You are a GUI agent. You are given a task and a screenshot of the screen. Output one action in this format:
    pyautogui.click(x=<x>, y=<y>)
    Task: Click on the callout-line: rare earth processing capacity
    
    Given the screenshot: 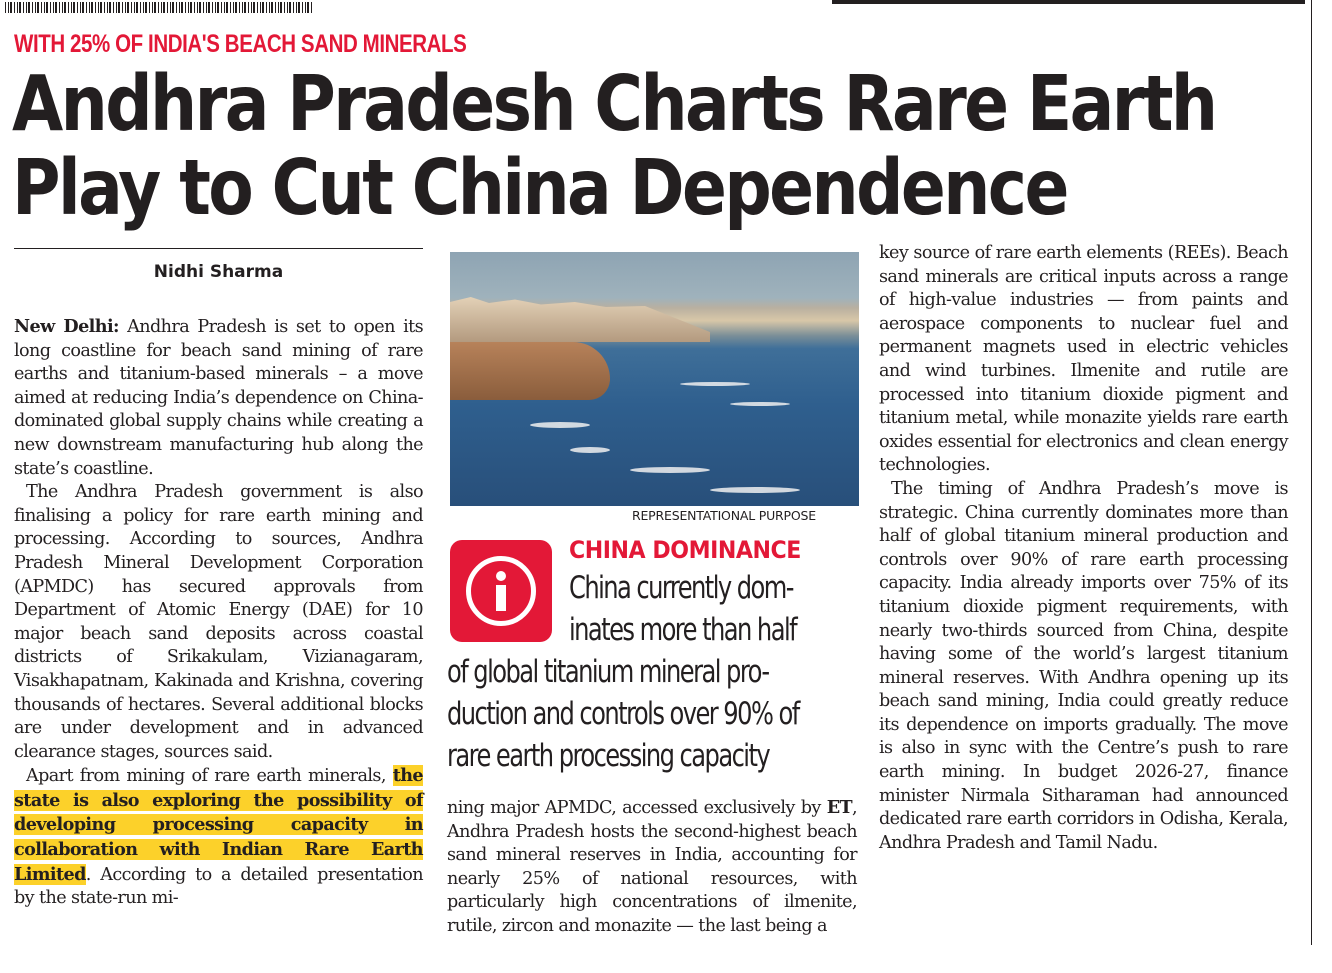 What is the action you would take?
    pyautogui.click(x=609, y=756)
    